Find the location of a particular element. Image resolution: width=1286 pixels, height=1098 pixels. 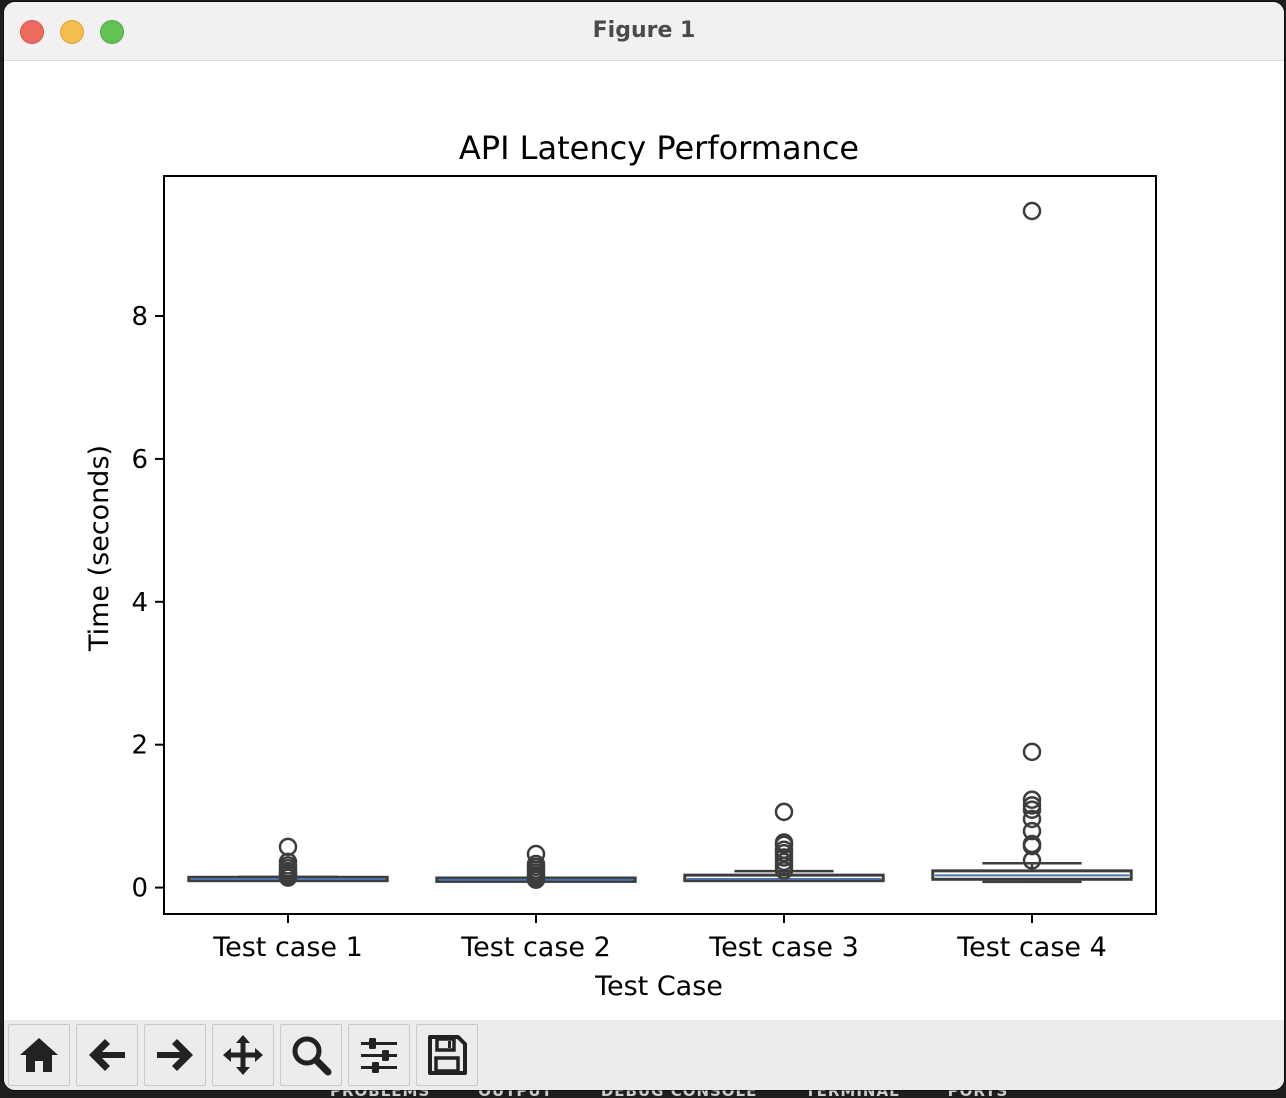

move-icon is located at coordinates (243, 1055).